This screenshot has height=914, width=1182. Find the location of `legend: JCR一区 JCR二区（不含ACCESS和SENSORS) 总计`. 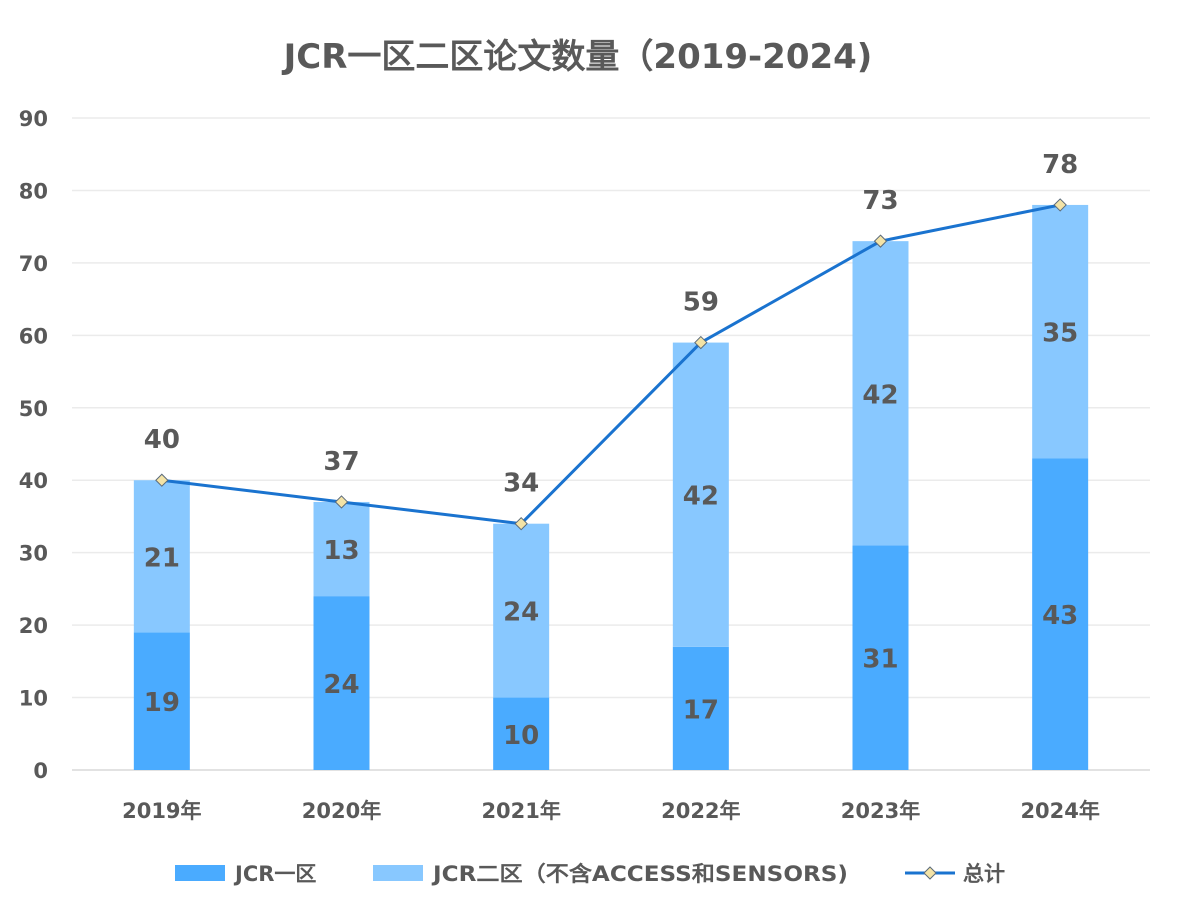

legend: JCR一区 JCR二区（不含ACCESS和SENSORS) 总计 is located at coordinates (590, 874).